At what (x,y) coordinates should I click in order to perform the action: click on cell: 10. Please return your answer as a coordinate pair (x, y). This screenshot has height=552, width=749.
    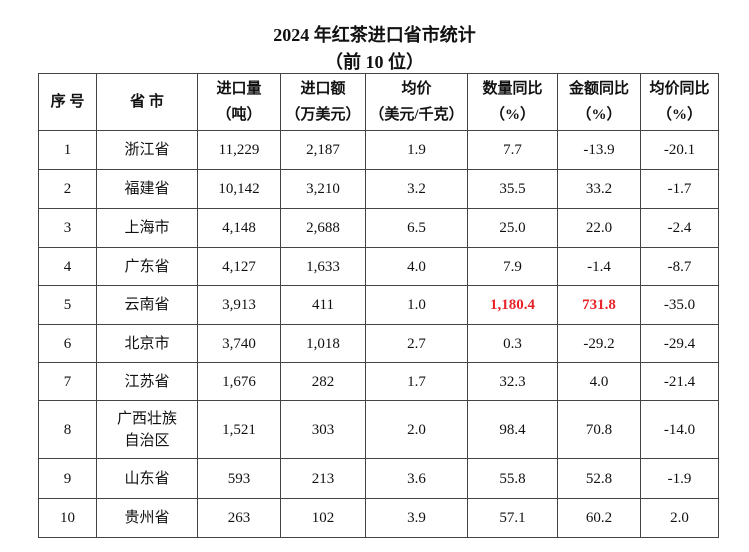
    Looking at the image, I should click on (67, 518).